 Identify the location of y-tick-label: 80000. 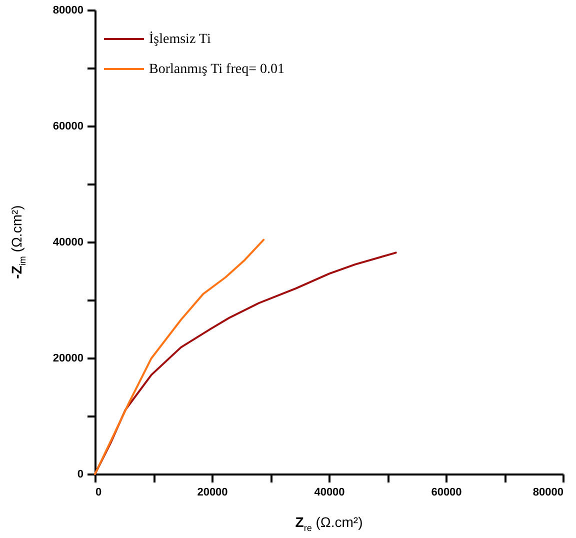
(68, 10).